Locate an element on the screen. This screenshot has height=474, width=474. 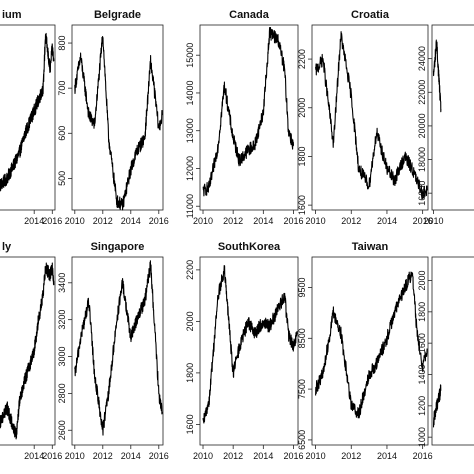
y-tick-label-7-2: 2000 is located at coordinates (190, 321).